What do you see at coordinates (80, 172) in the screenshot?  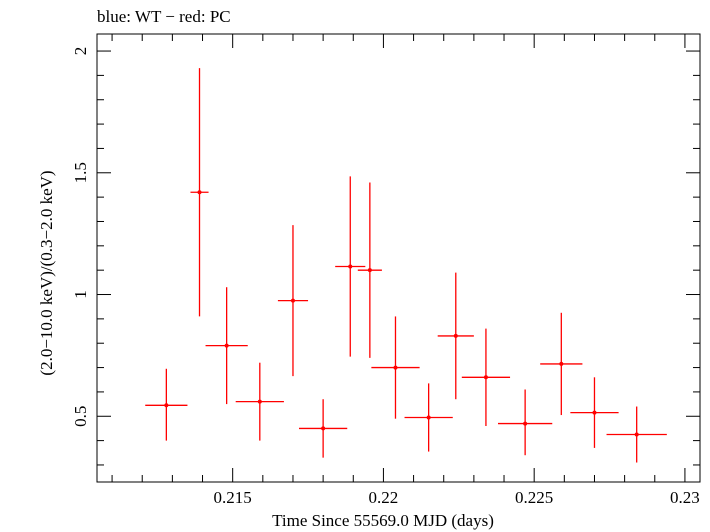 I see `y-tick-label: 1.5` at bounding box center [80, 172].